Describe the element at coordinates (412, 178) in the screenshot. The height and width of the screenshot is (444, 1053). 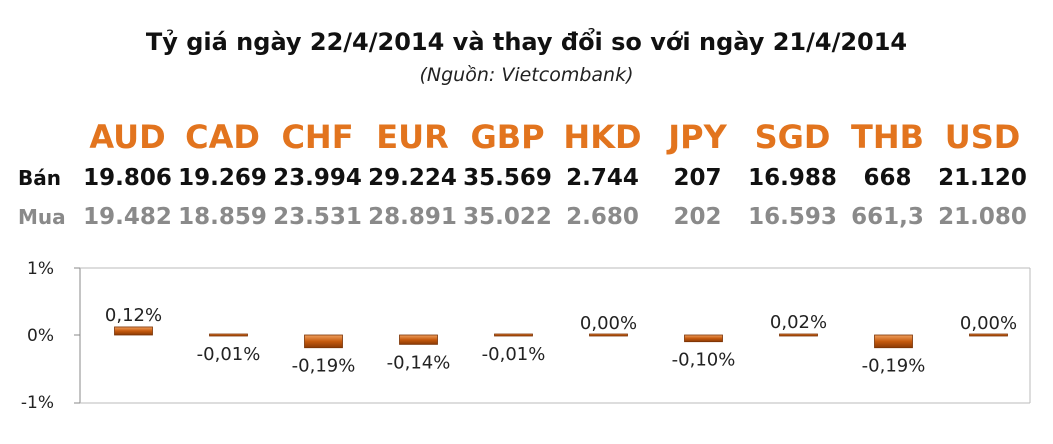
I see `sell-rate: 29.224` at that location.